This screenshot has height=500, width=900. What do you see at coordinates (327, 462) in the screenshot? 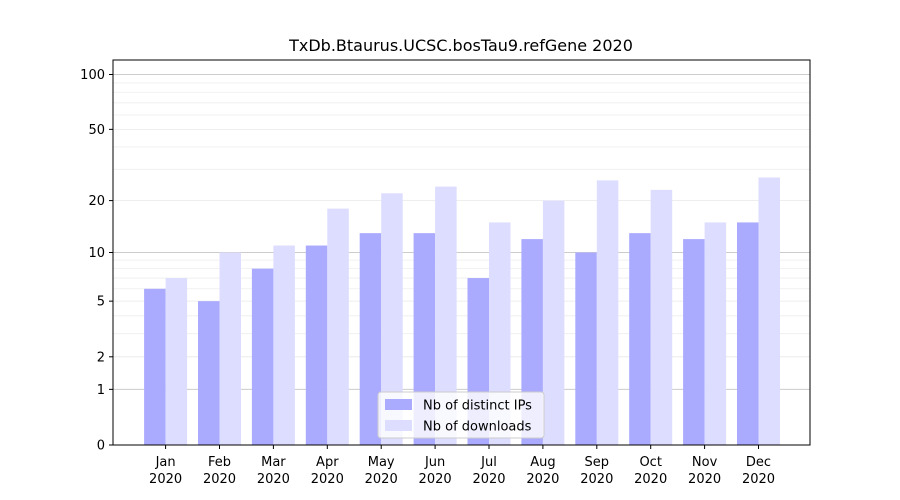
I see `x-tick-label-month: Apr` at bounding box center [327, 462].